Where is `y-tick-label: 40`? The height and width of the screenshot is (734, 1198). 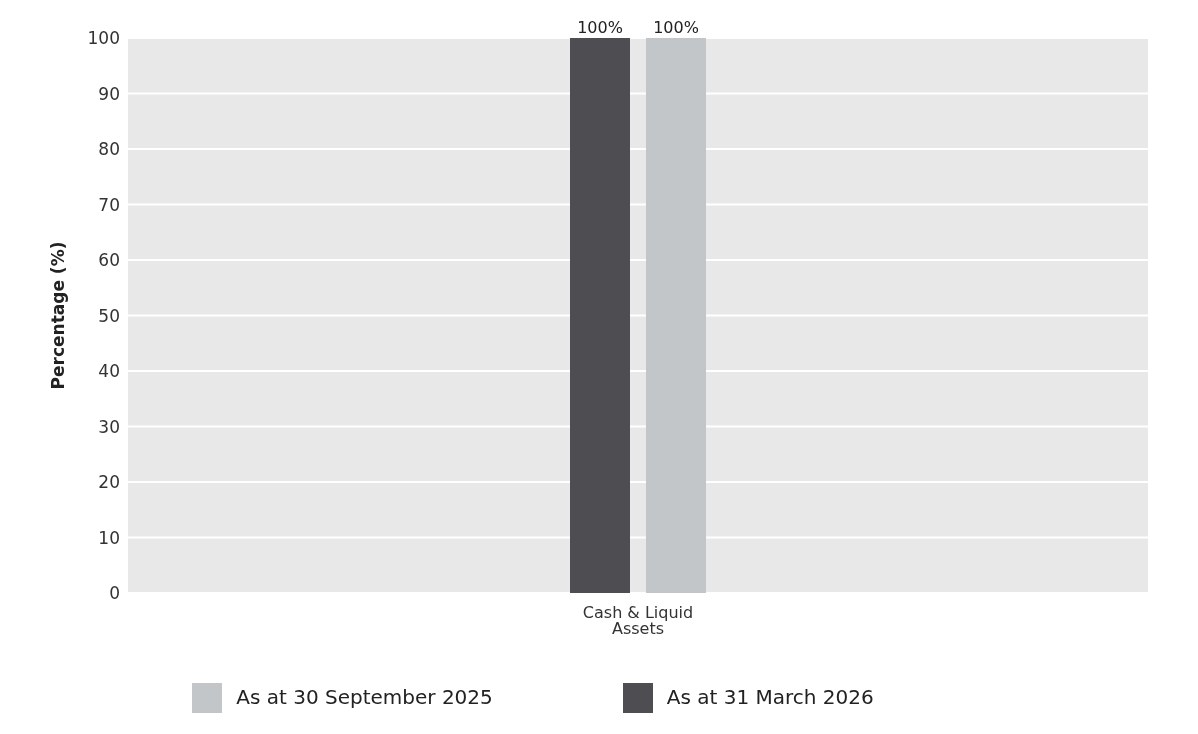 y-tick-label: 40 is located at coordinates (109, 371).